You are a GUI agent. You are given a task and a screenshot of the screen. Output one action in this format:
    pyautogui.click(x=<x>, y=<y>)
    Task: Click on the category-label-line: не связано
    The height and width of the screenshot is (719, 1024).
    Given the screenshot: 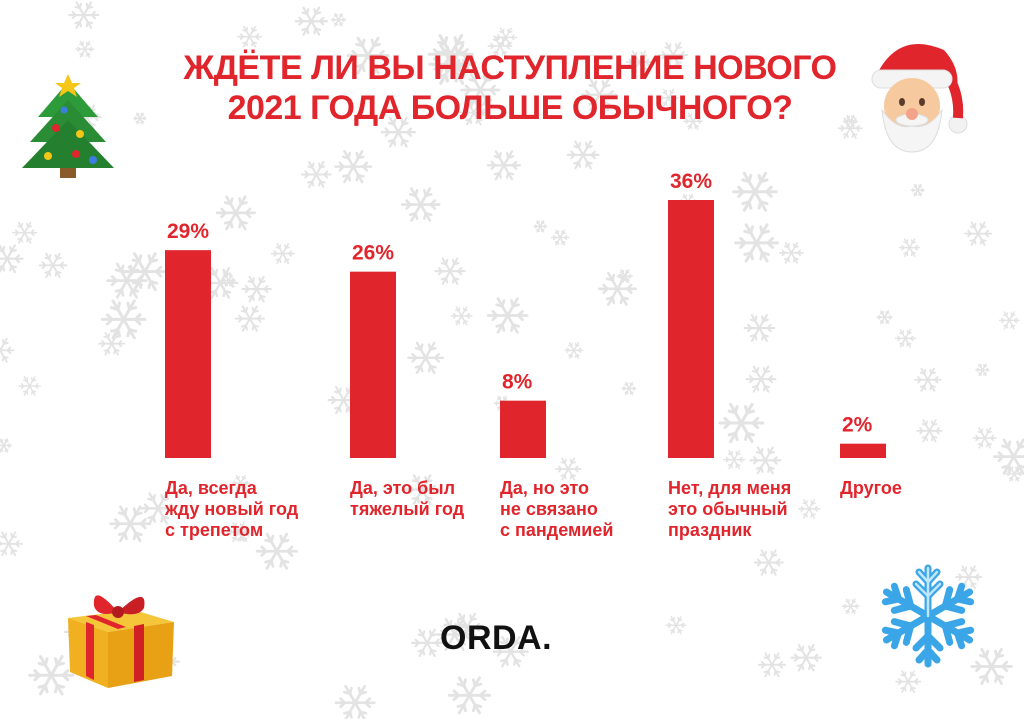 What is the action you would take?
    pyautogui.click(x=549, y=509)
    